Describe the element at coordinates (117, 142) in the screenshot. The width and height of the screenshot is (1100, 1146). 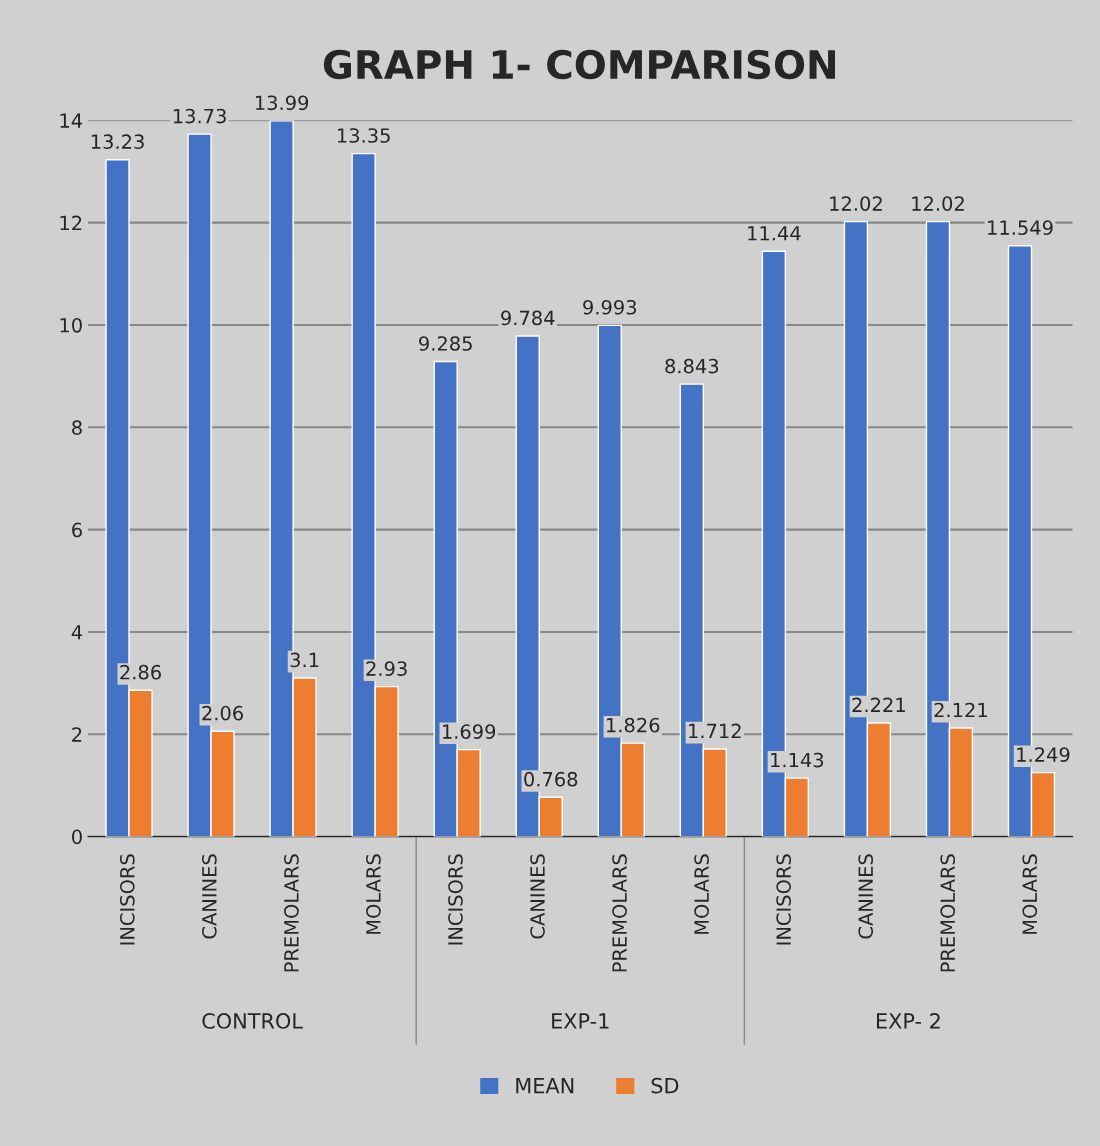
I see `data-label: 13.23` at that location.